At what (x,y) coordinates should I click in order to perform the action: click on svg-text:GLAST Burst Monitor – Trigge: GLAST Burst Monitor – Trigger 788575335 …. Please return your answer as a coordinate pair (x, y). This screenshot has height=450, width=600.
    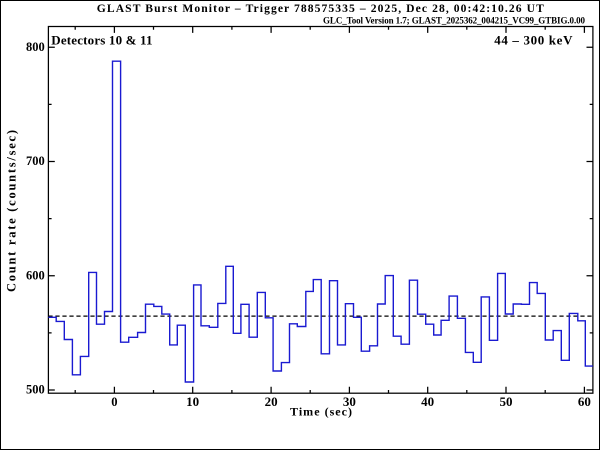
    Looking at the image, I should click on (320, 8).